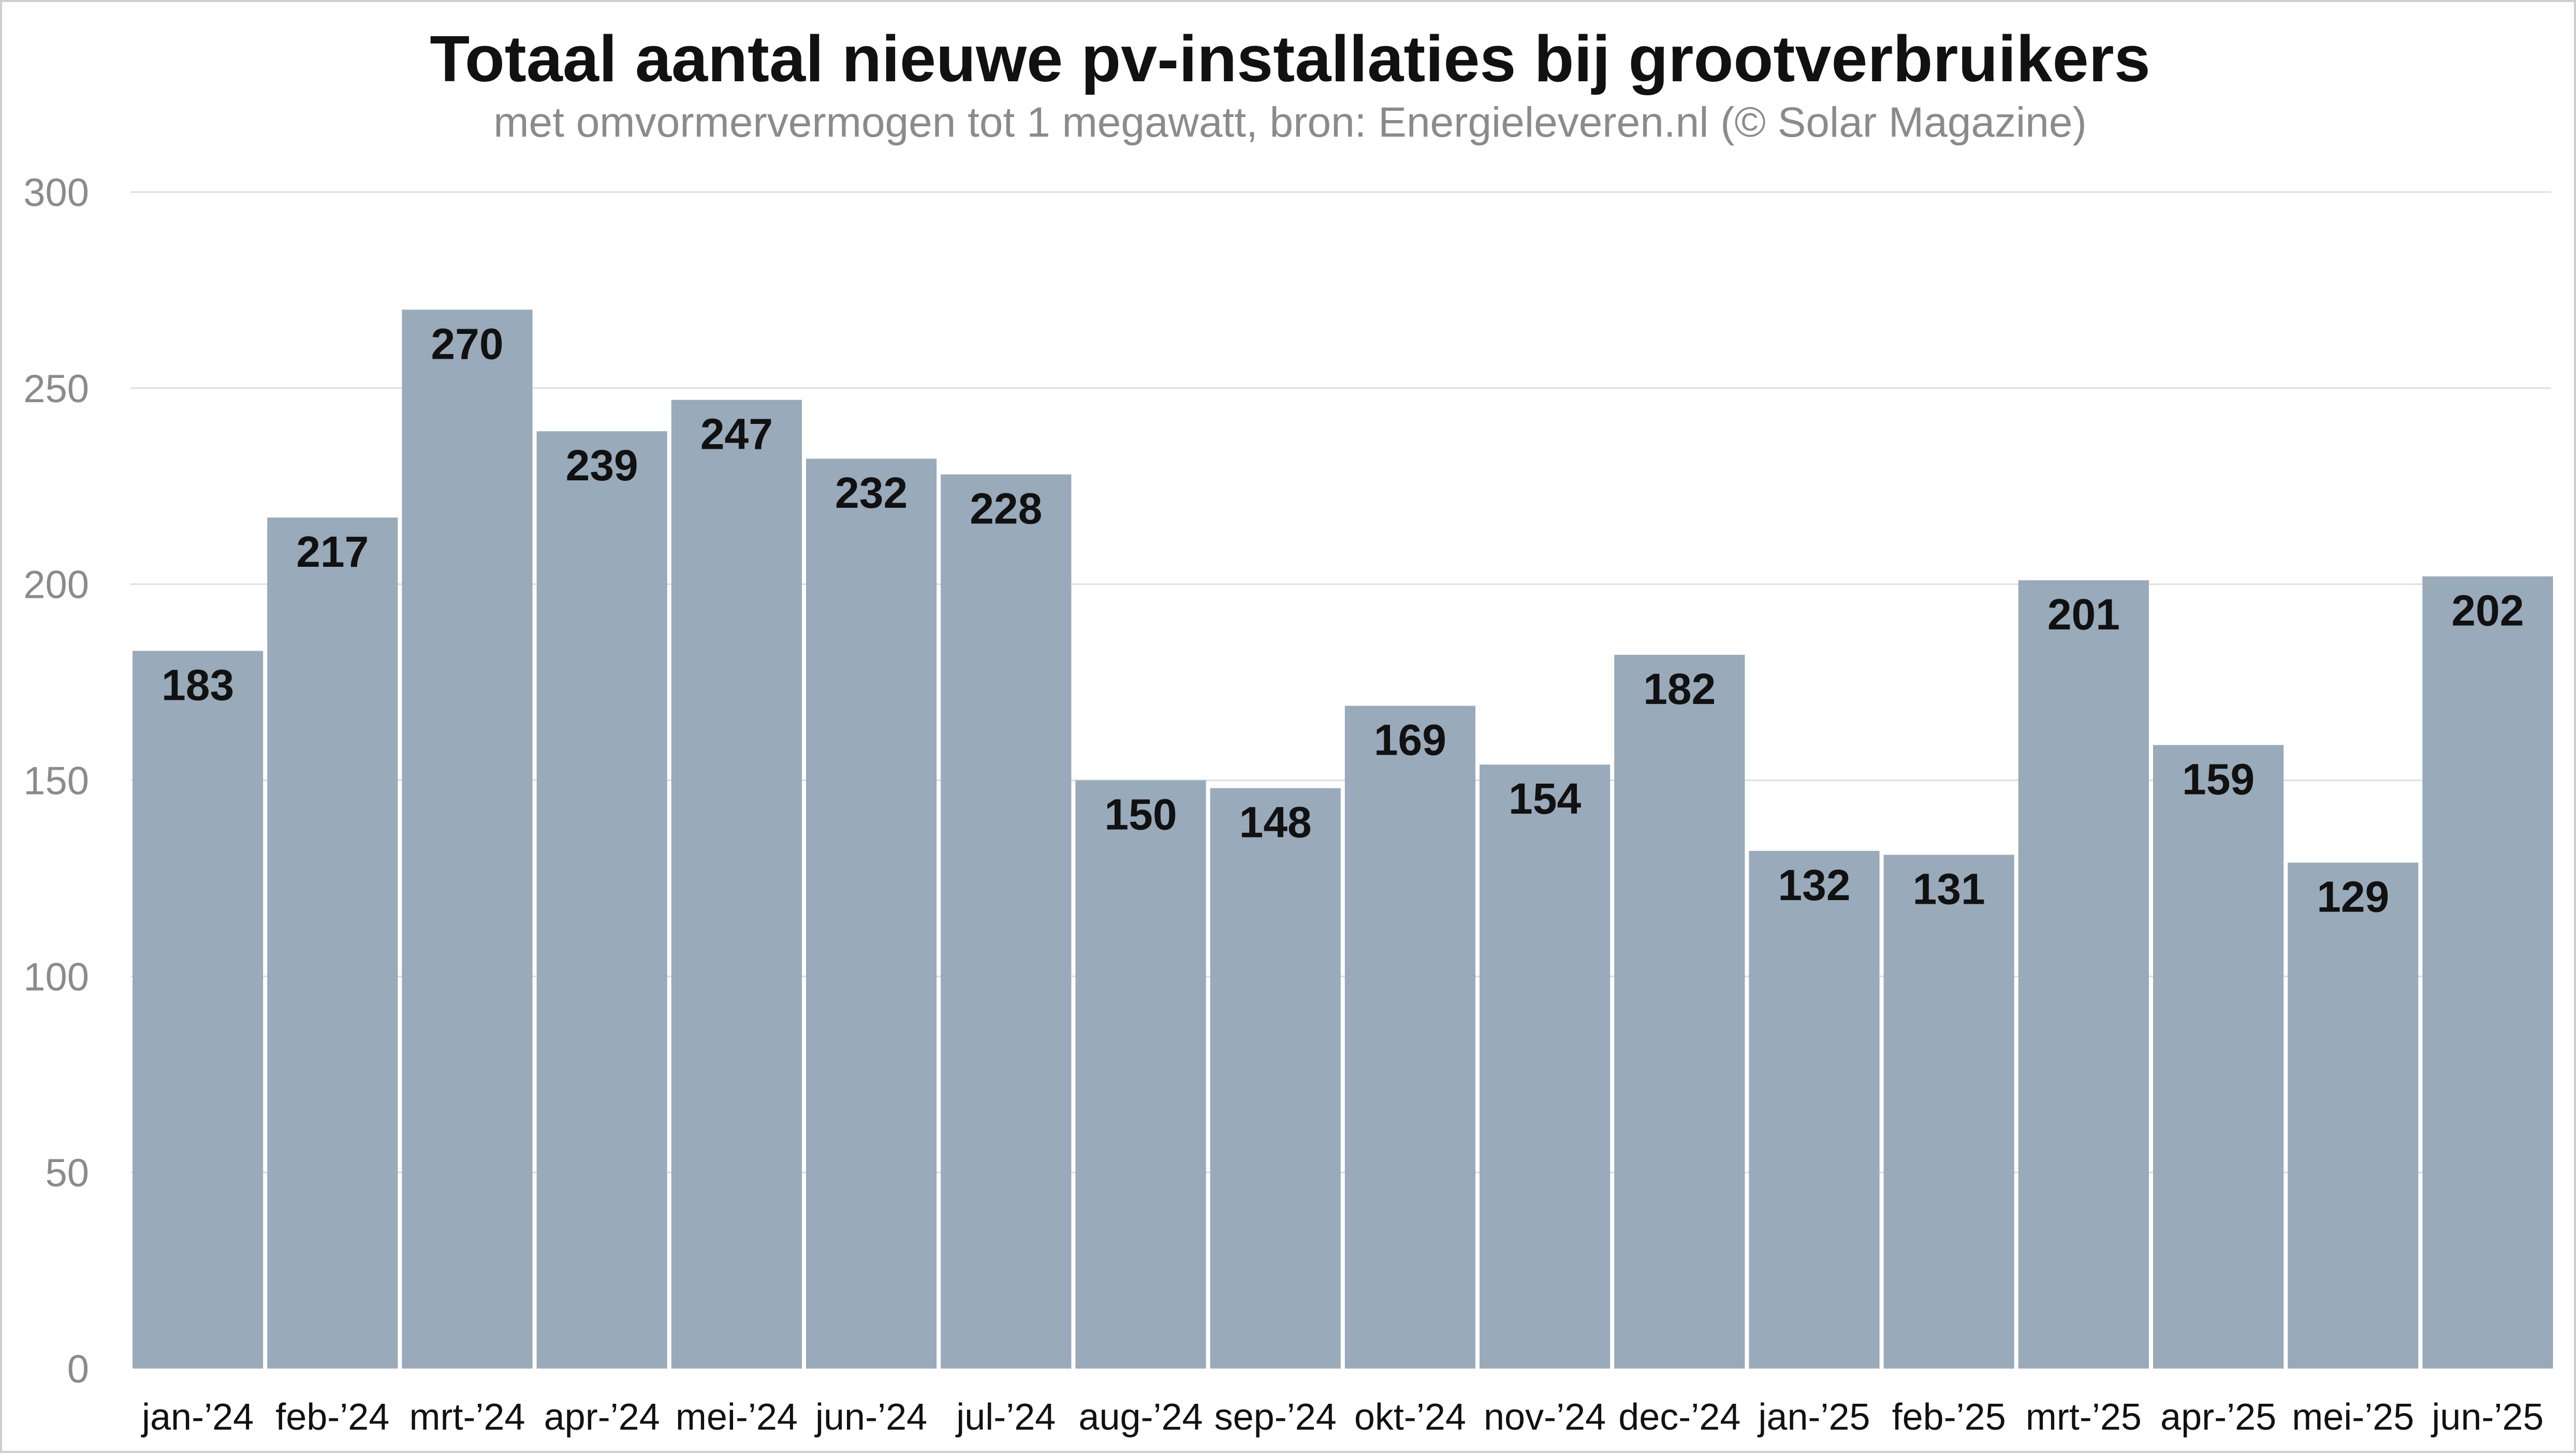 The image size is (2576, 1455). What do you see at coordinates (198, 1417) in the screenshot?
I see `x-tick-label: jan-’24` at bounding box center [198, 1417].